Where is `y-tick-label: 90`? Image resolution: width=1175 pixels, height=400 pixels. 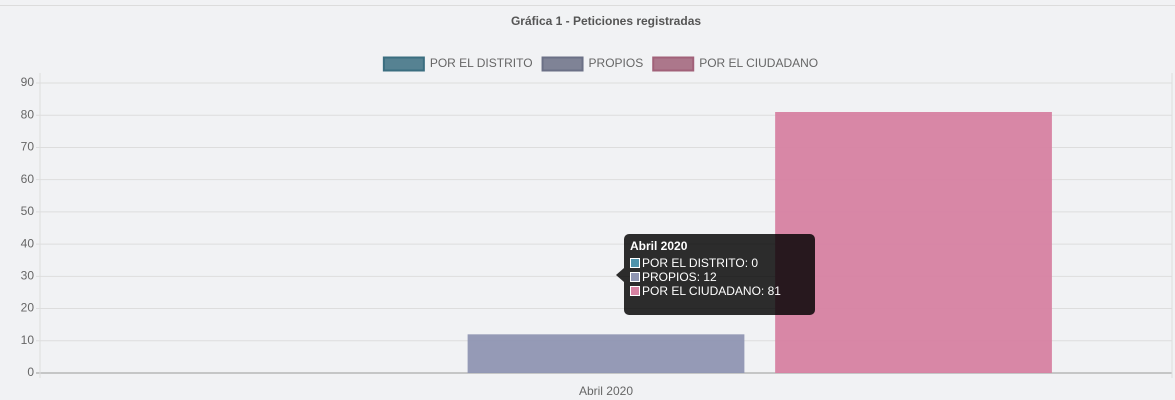 y-tick-label: 90 is located at coordinates (28, 82).